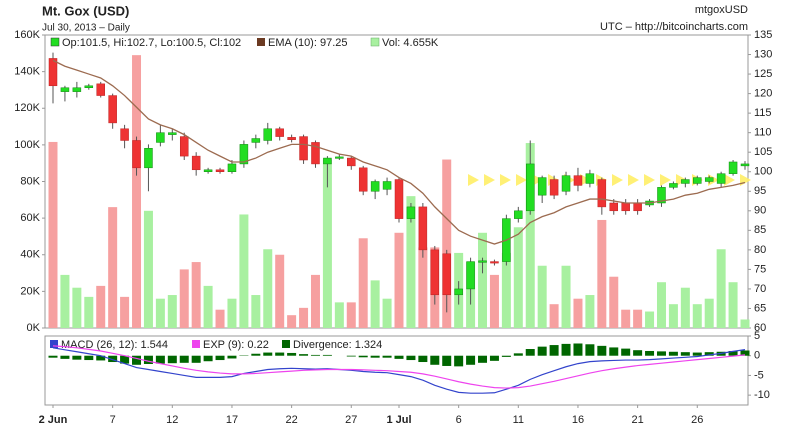 This screenshot has width=800, height=436. Describe the element at coordinates (760, 191) in the screenshot. I see `y2-tick-label: 95` at that location.